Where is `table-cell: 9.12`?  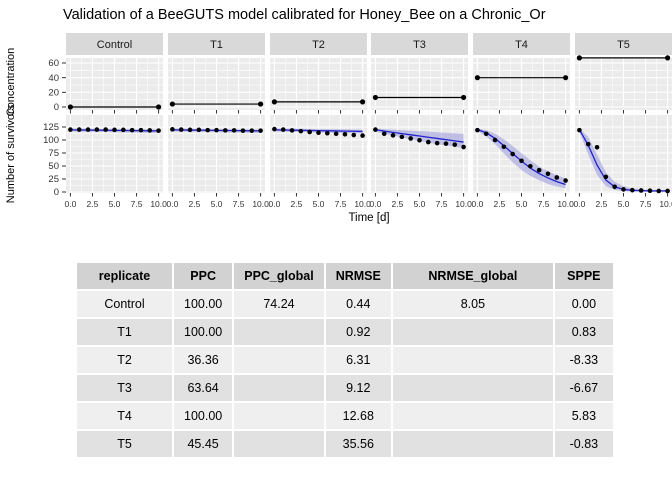 table-cell: 9.12 is located at coordinates (358, 388).